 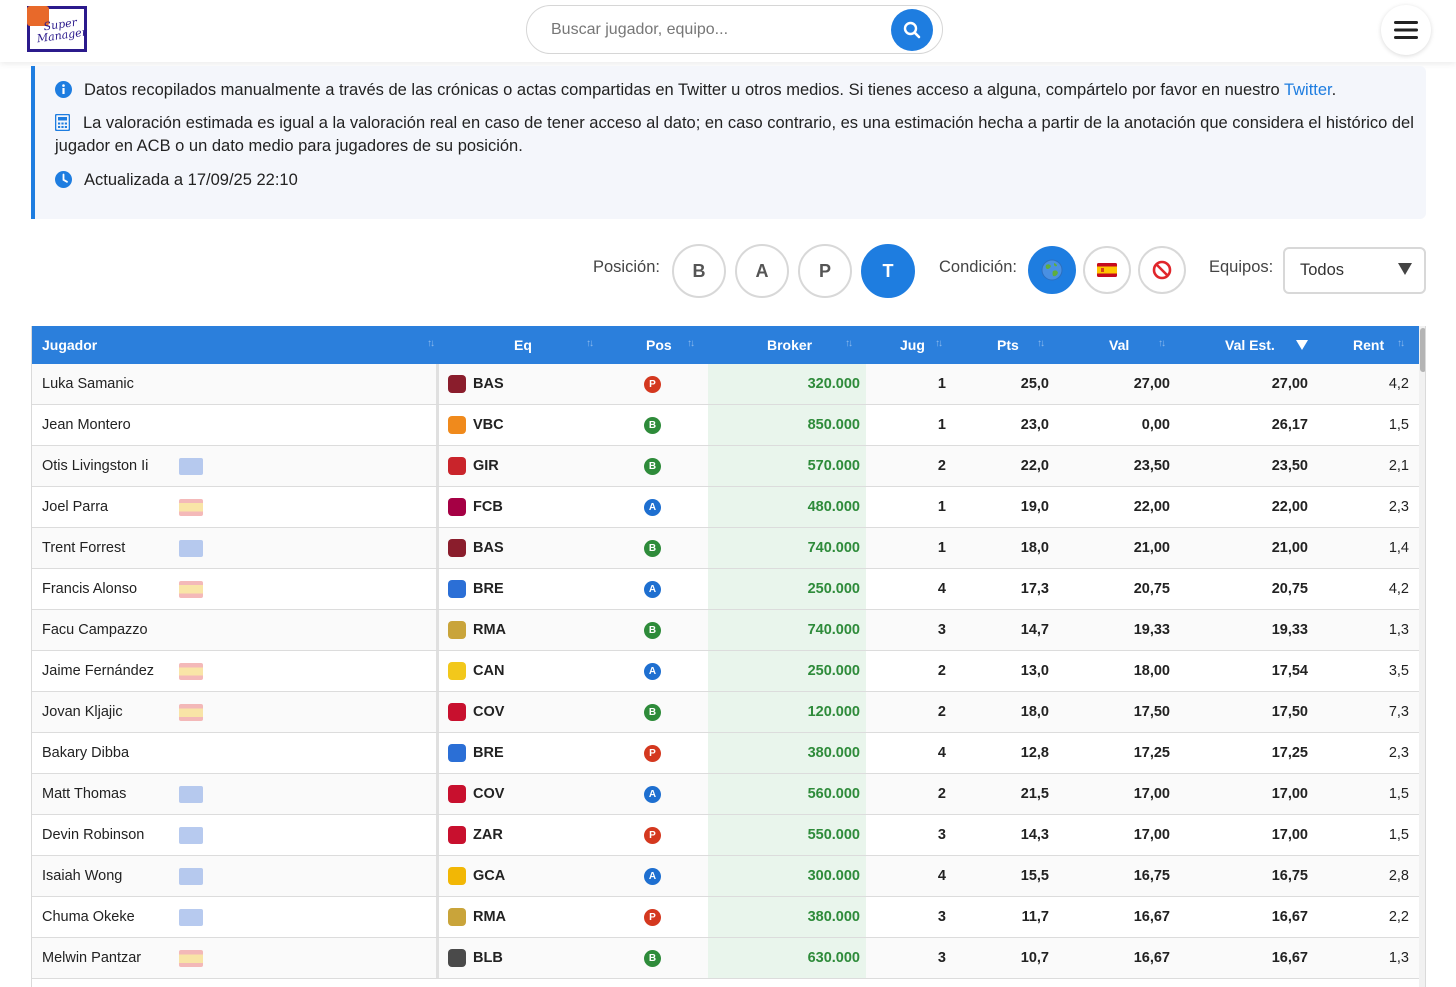 I want to click on player-name: Jean Montero, so click(x=86, y=425).